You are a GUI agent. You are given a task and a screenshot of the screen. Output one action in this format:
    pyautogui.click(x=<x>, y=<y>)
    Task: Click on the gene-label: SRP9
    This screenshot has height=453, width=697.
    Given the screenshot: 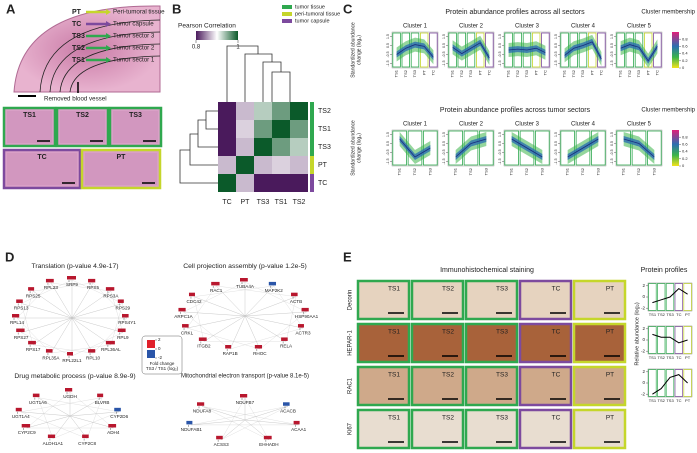 What is the action you would take?
    pyautogui.click(x=72, y=284)
    